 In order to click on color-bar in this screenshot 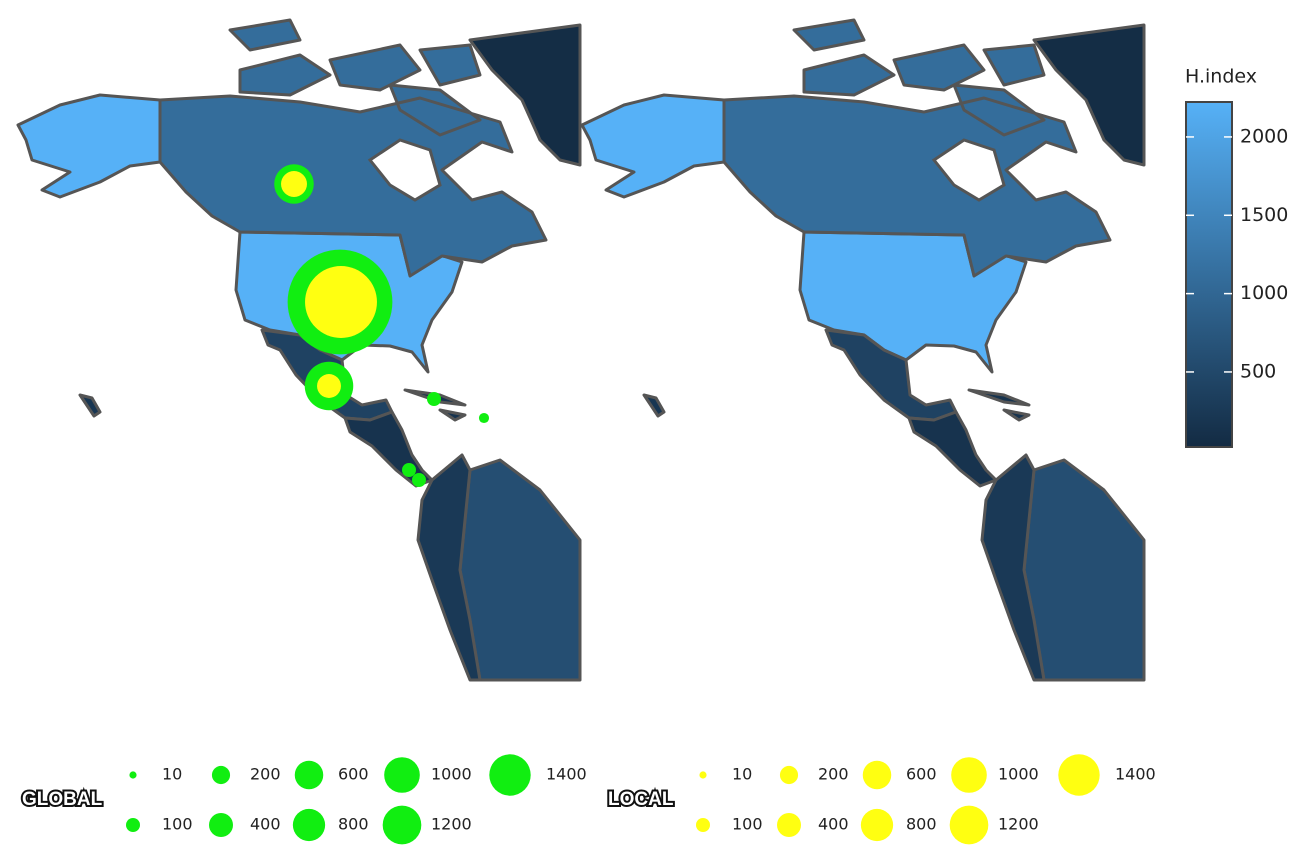, I will do `click(1209, 274)`.